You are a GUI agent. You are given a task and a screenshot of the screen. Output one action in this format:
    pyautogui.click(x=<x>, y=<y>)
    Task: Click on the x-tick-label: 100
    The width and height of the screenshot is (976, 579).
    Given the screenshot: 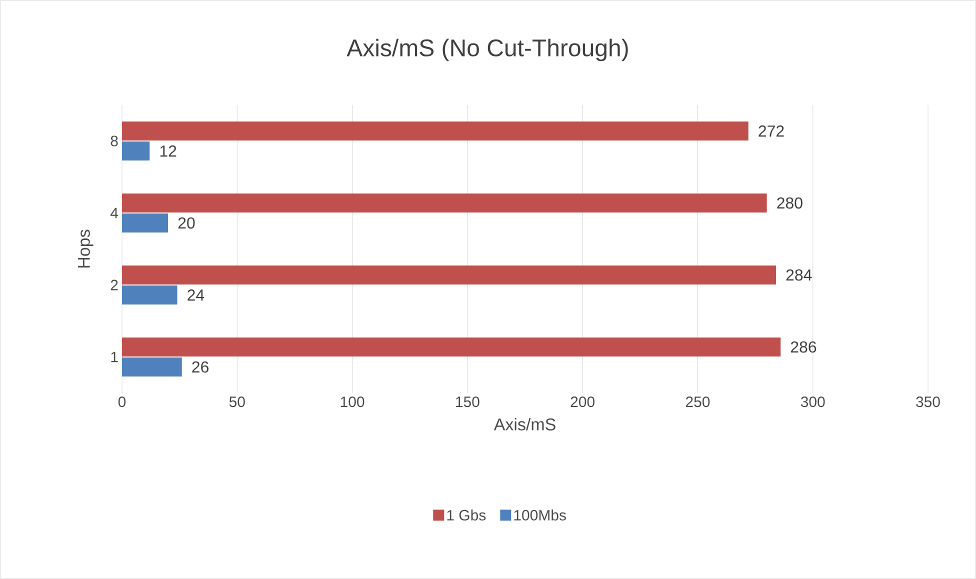 What is the action you would take?
    pyautogui.click(x=352, y=402)
    